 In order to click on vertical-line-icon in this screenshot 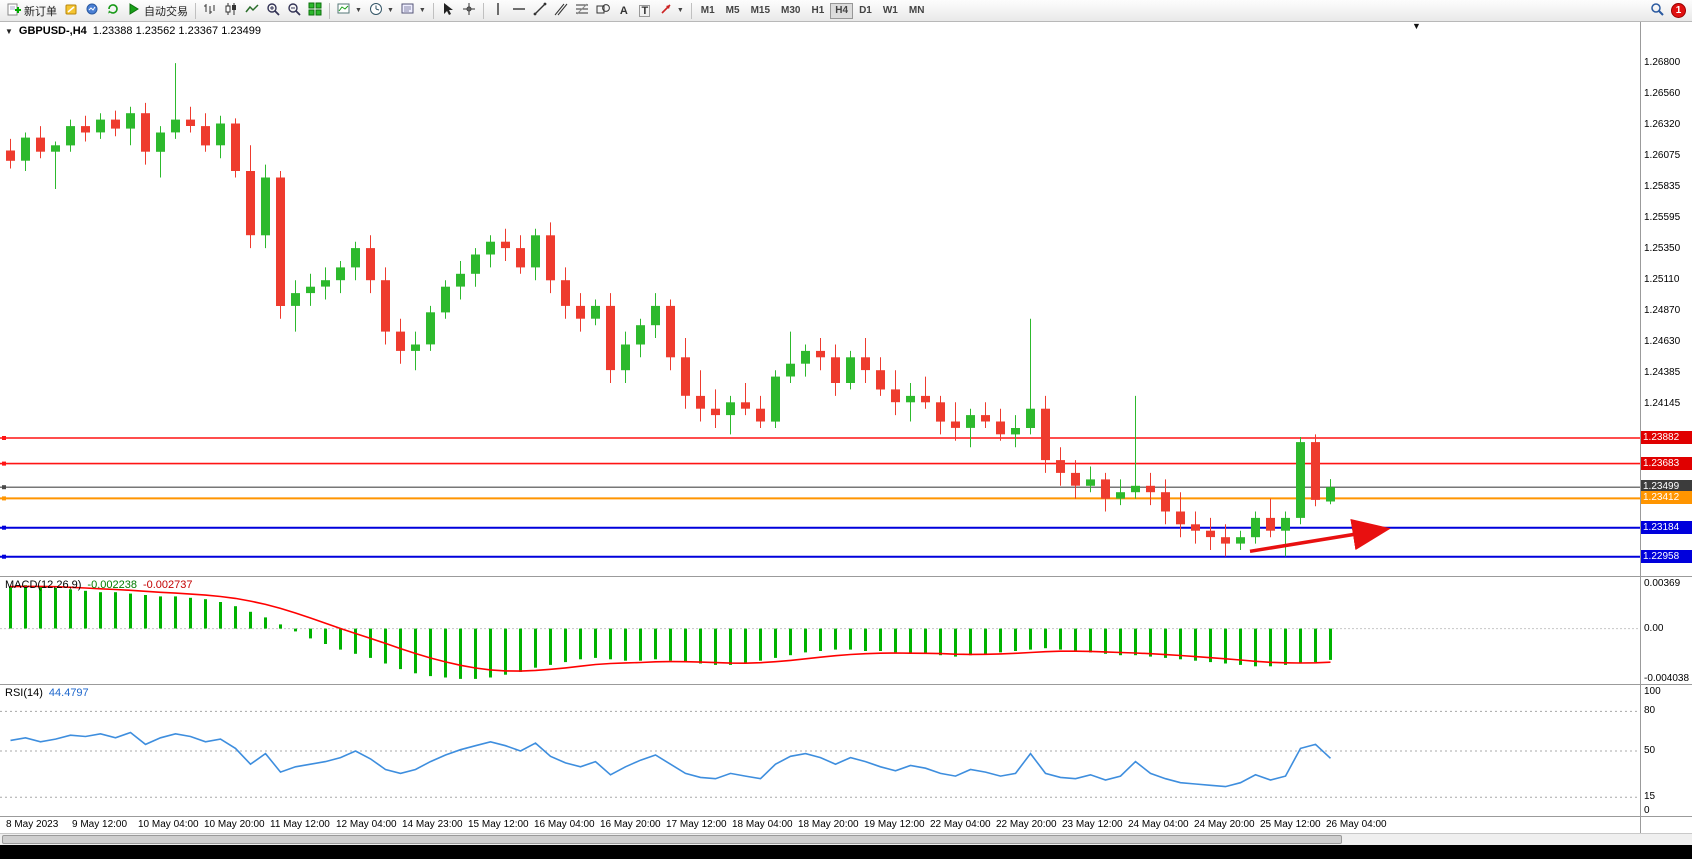, I will do `click(498, 10)`.